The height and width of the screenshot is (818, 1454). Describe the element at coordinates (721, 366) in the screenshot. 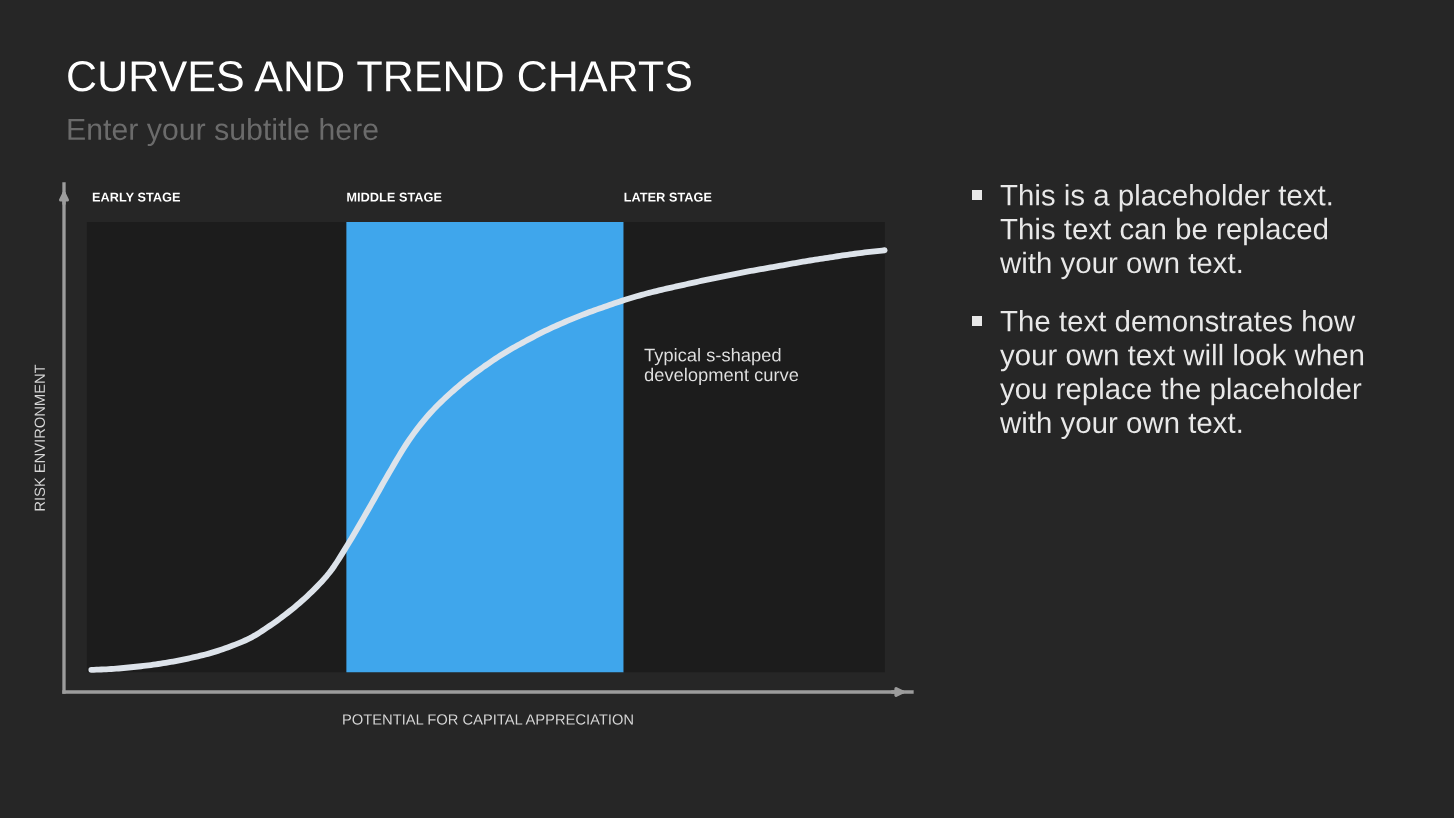

I see `annotation: Typical s-shaped development curve` at that location.